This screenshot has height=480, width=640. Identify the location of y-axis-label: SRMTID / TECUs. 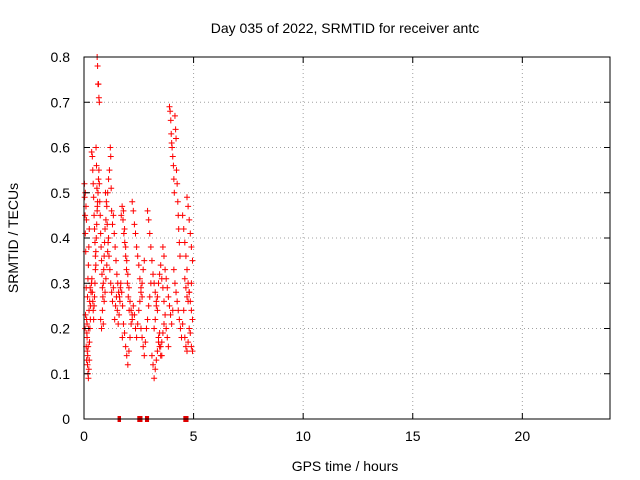
(13, 238).